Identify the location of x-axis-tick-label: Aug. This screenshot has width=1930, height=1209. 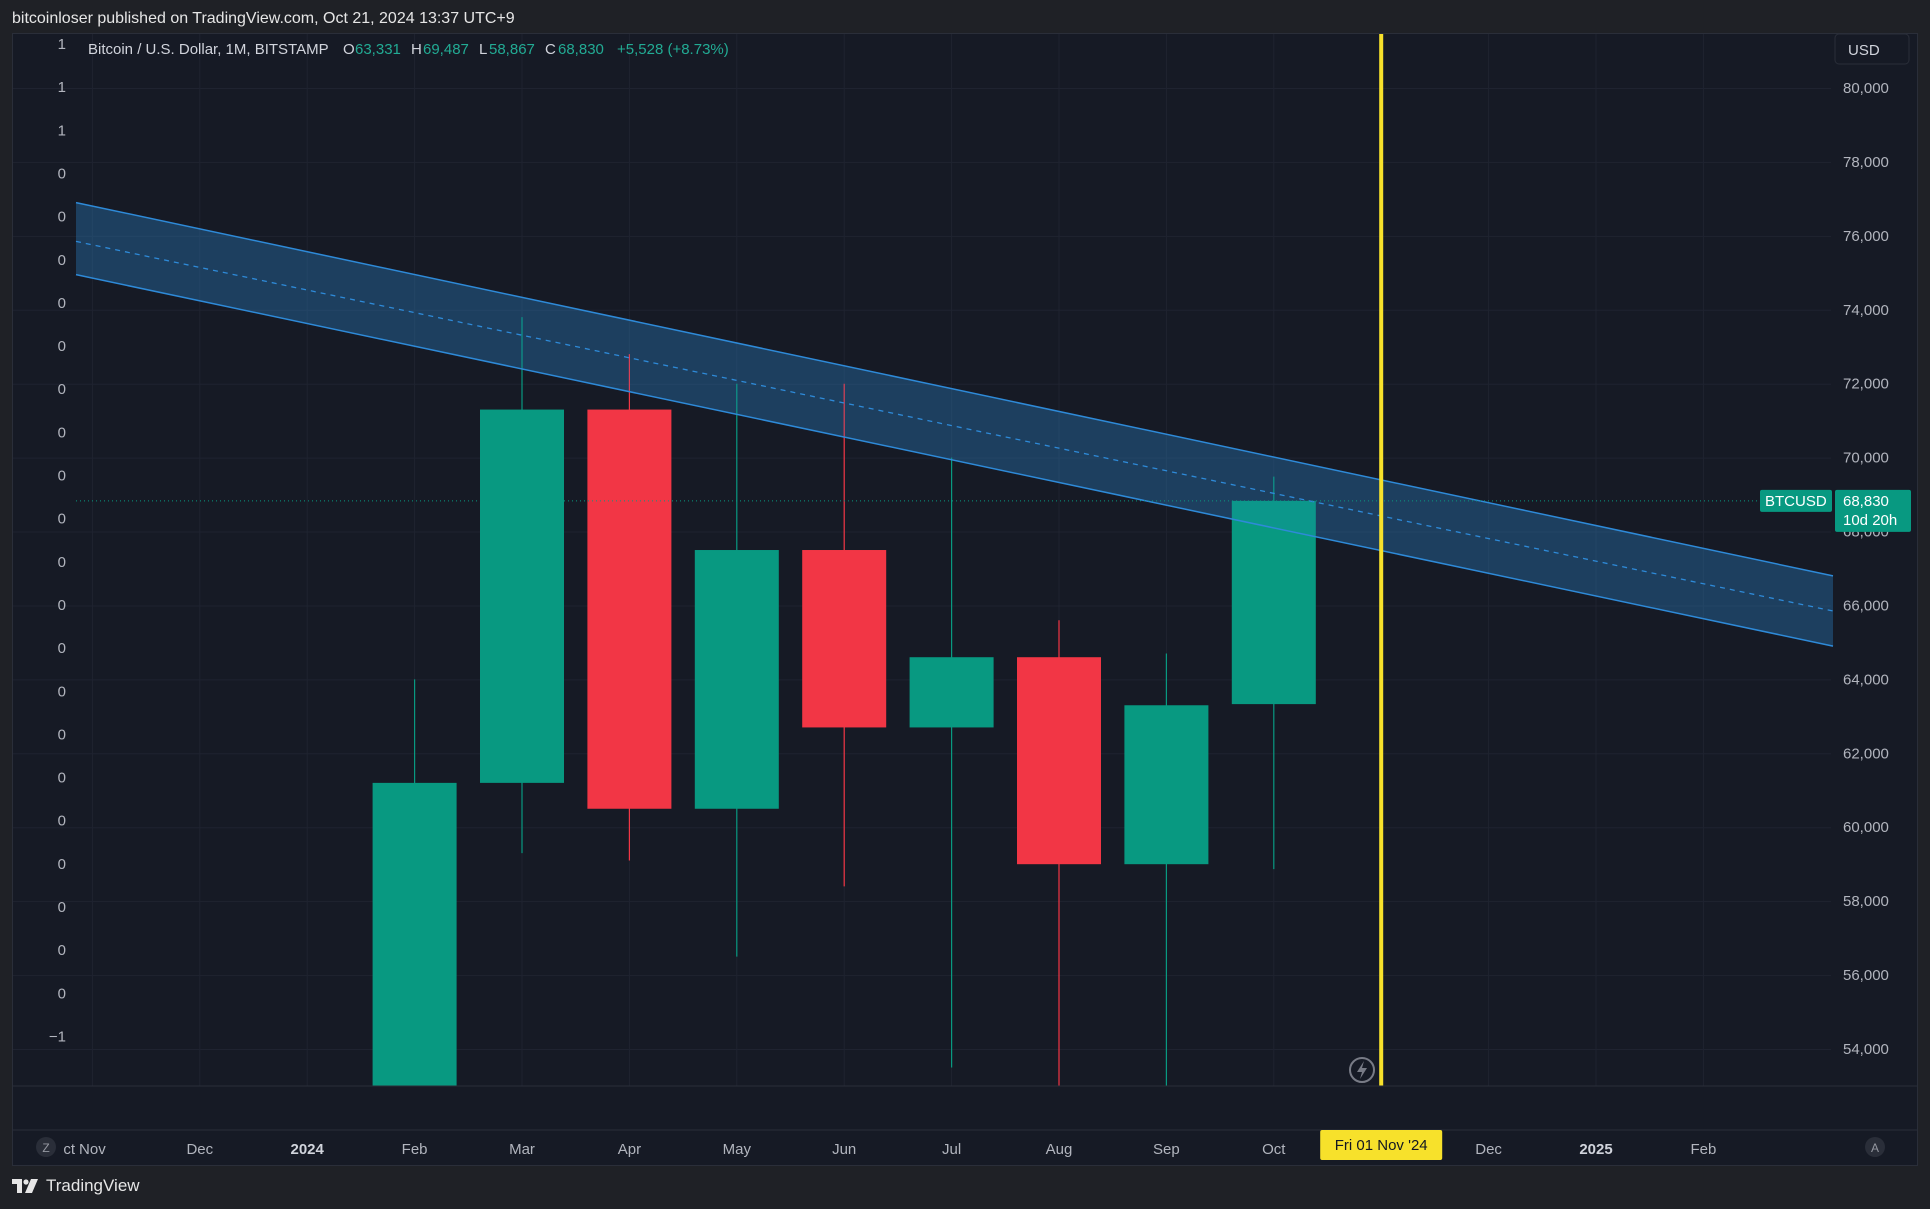
(1059, 1149).